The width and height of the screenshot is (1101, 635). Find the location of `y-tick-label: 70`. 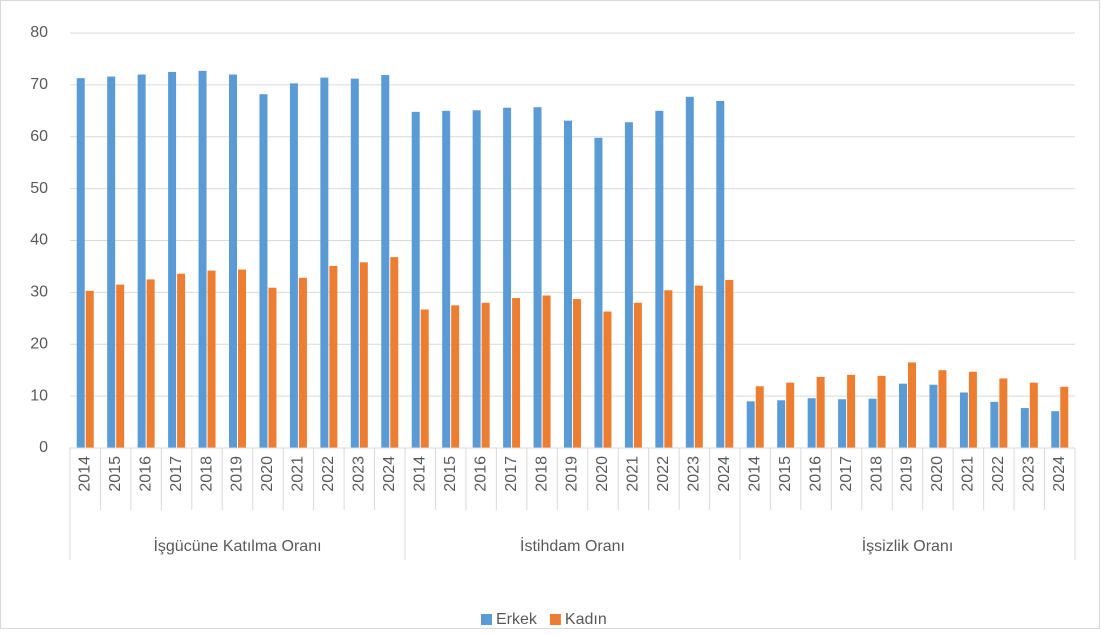

y-tick-label: 70 is located at coordinates (39, 84).